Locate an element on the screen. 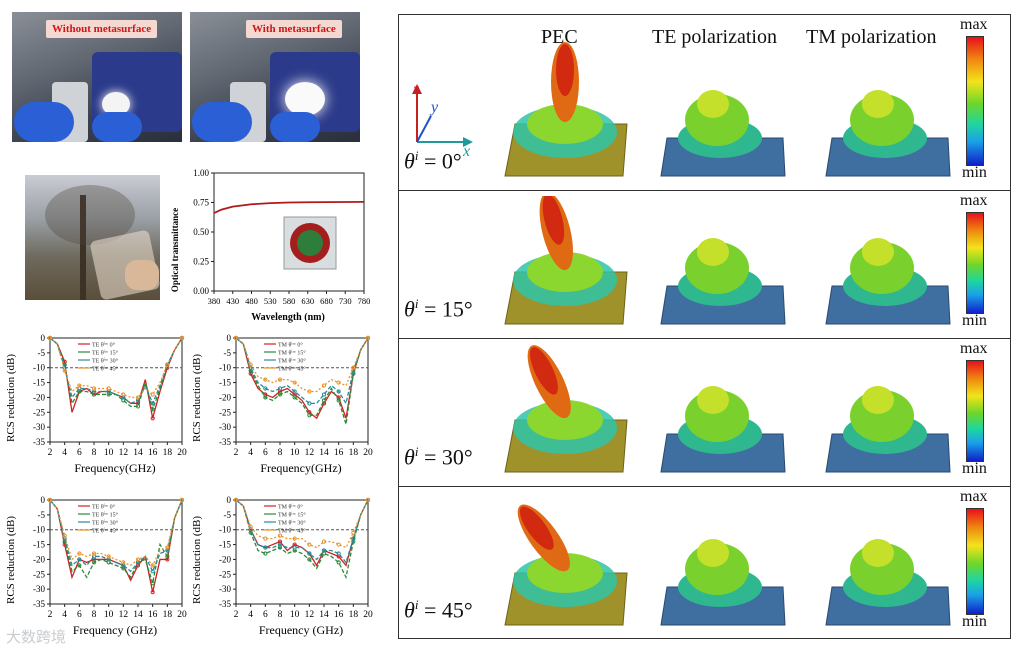  transmittance-xlabel: Wavelength (nm) is located at coordinates (288, 317).